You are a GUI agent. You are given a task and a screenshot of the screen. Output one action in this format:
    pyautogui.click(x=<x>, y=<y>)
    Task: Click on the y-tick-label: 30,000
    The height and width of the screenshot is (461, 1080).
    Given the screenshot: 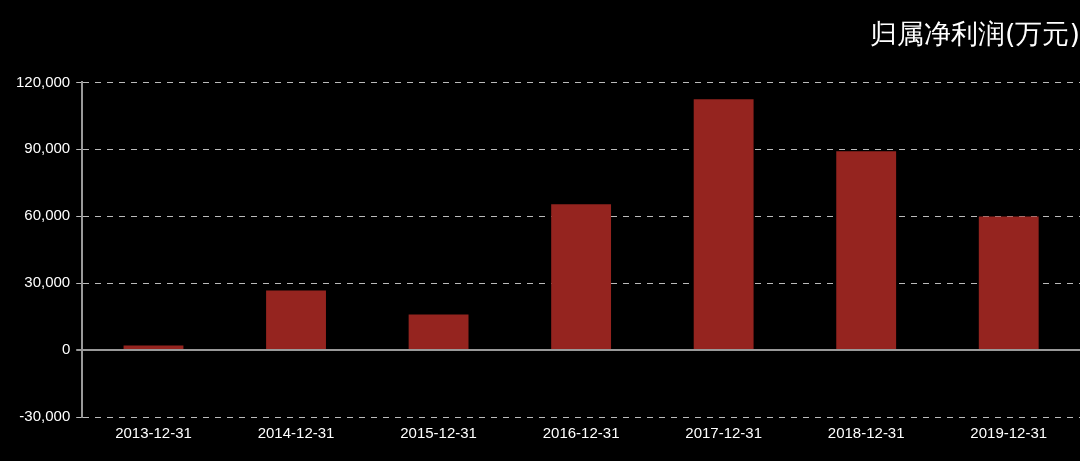 What is the action you would take?
    pyautogui.click(x=47, y=282)
    